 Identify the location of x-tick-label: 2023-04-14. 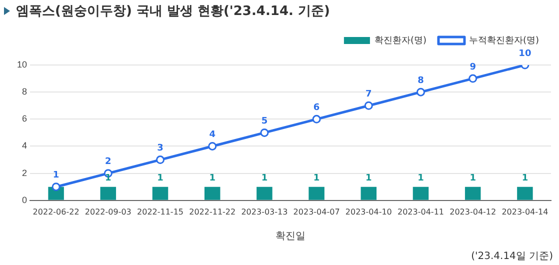
(525, 211).